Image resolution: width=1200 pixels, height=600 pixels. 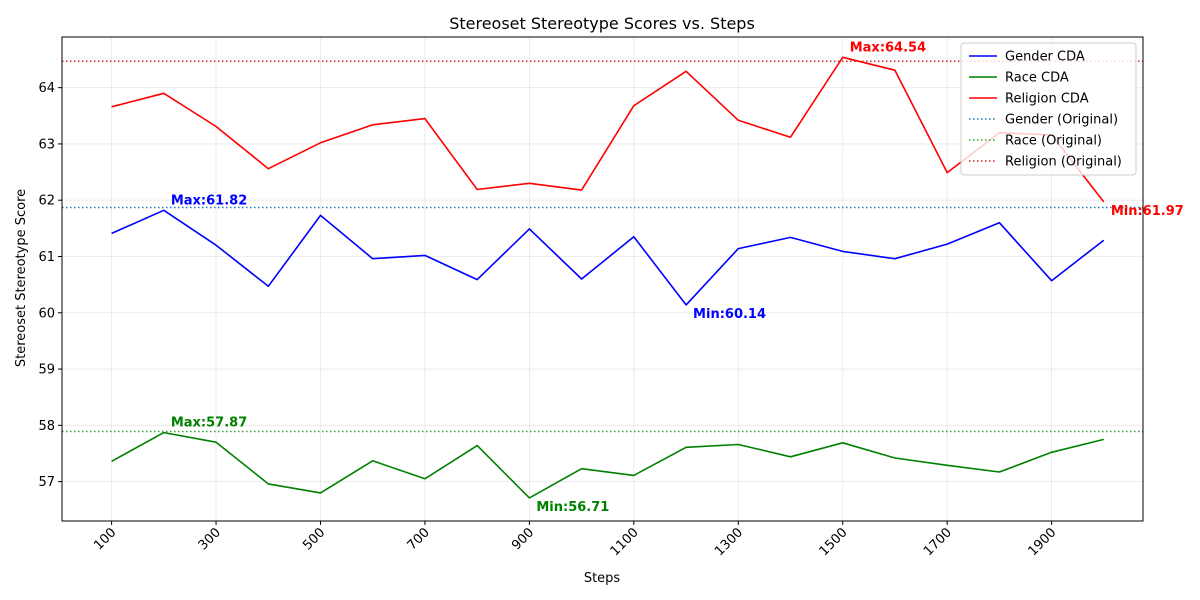 I want to click on legend-label-religion-original: Religion (Original), so click(x=1063, y=162).